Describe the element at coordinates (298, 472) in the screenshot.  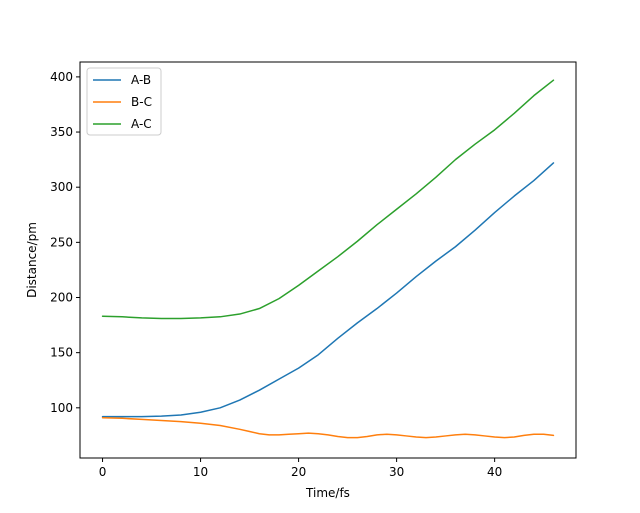
I see `x-tick-label: 20` at that location.